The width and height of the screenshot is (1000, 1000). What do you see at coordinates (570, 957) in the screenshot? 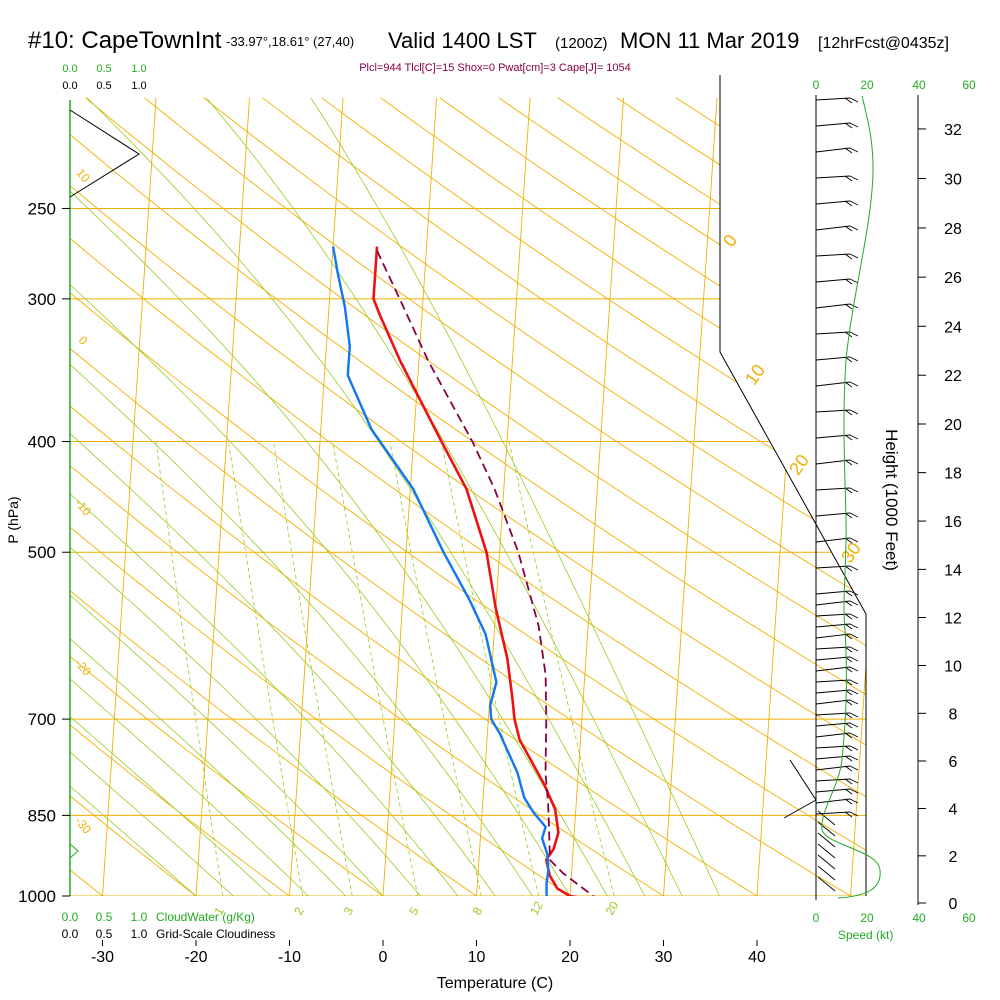
I see `temperature-tick-label: 20` at bounding box center [570, 957].